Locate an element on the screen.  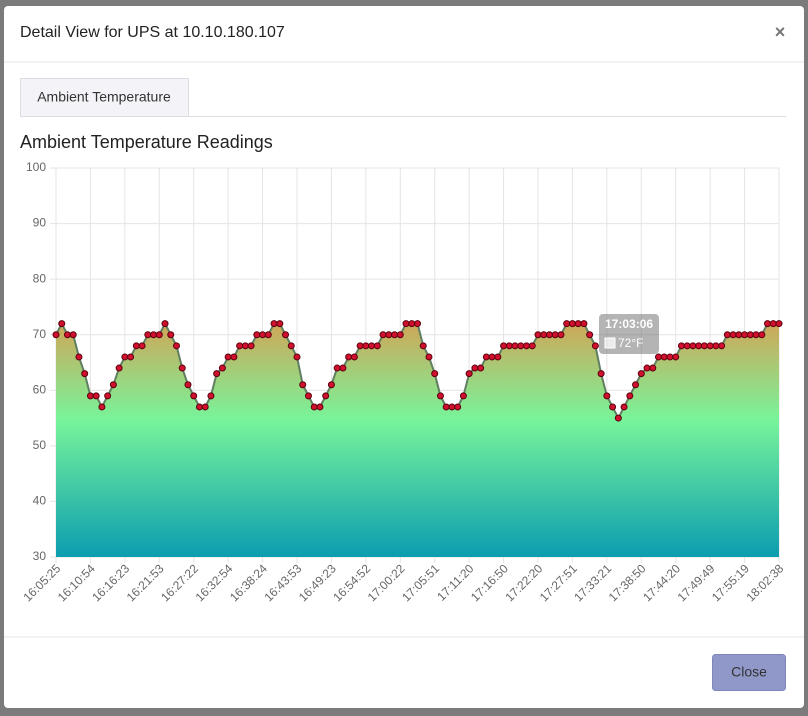
y-tick-label: 60 is located at coordinates (40, 389).